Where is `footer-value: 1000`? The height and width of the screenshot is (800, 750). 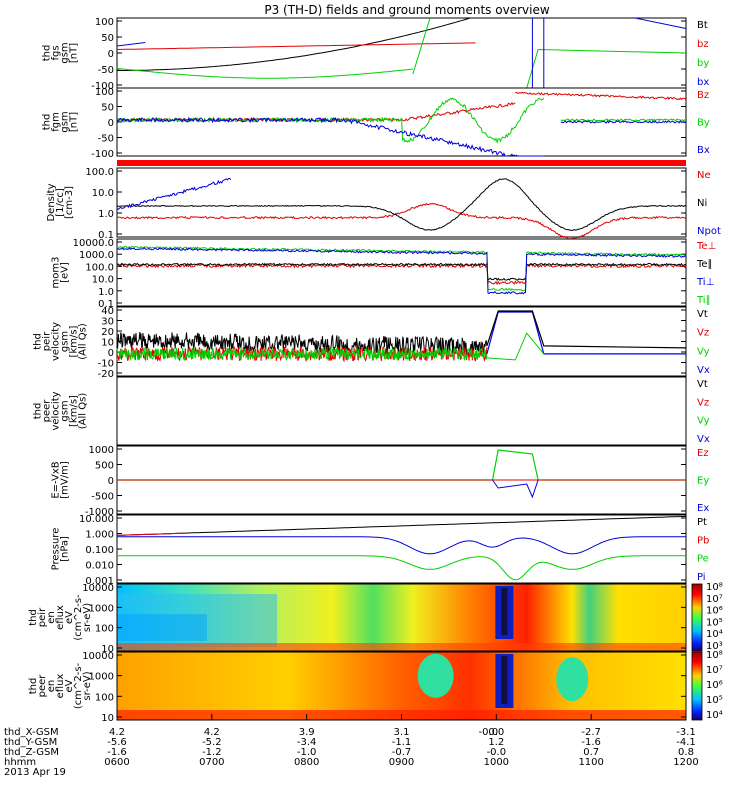
footer-value: 1000 is located at coordinates (496, 762).